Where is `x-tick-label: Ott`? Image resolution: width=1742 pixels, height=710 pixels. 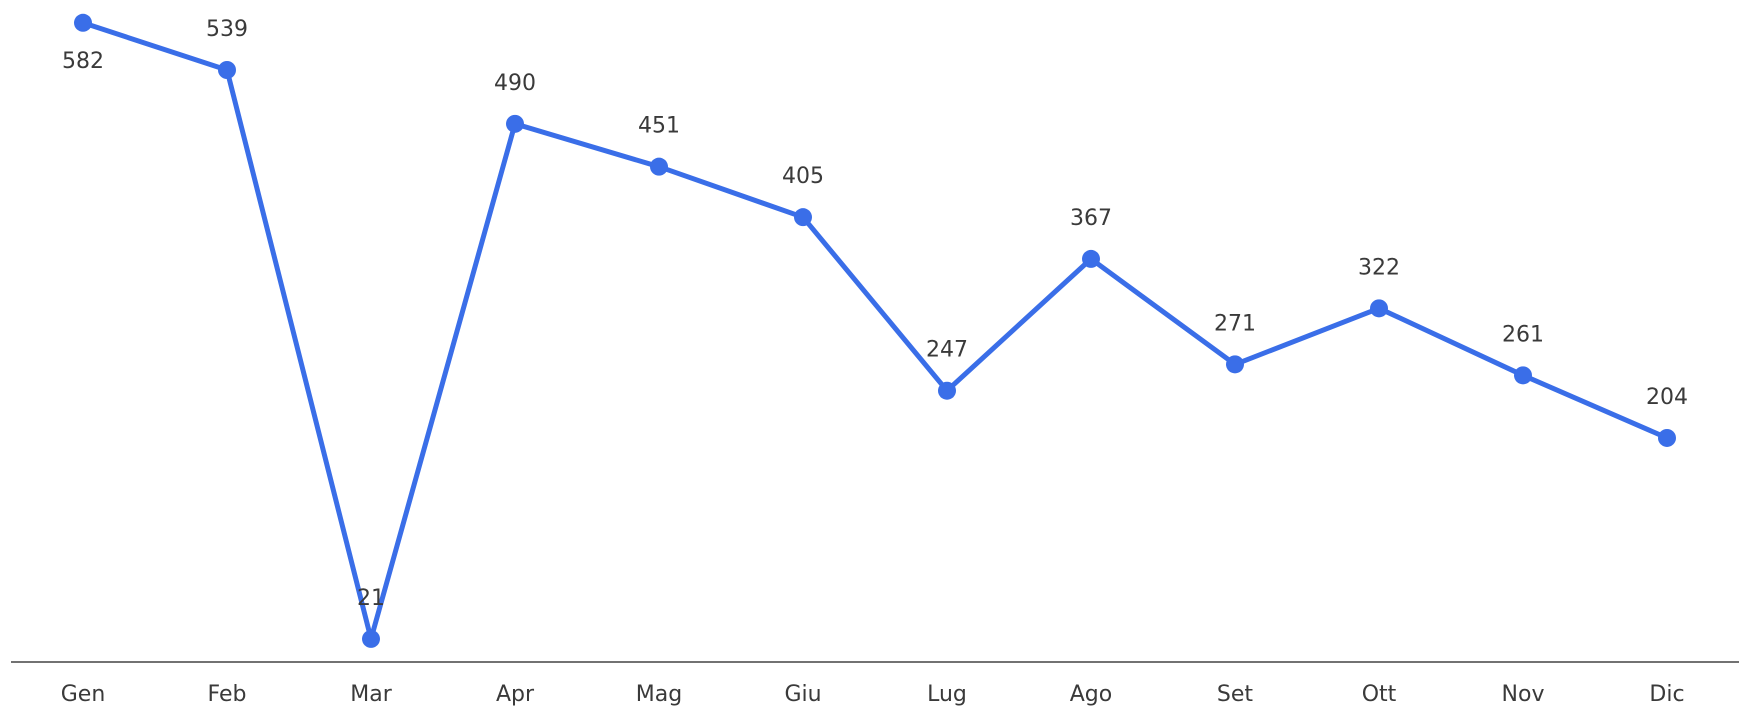 x-tick-label: Ott is located at coordinates (1379, 694).